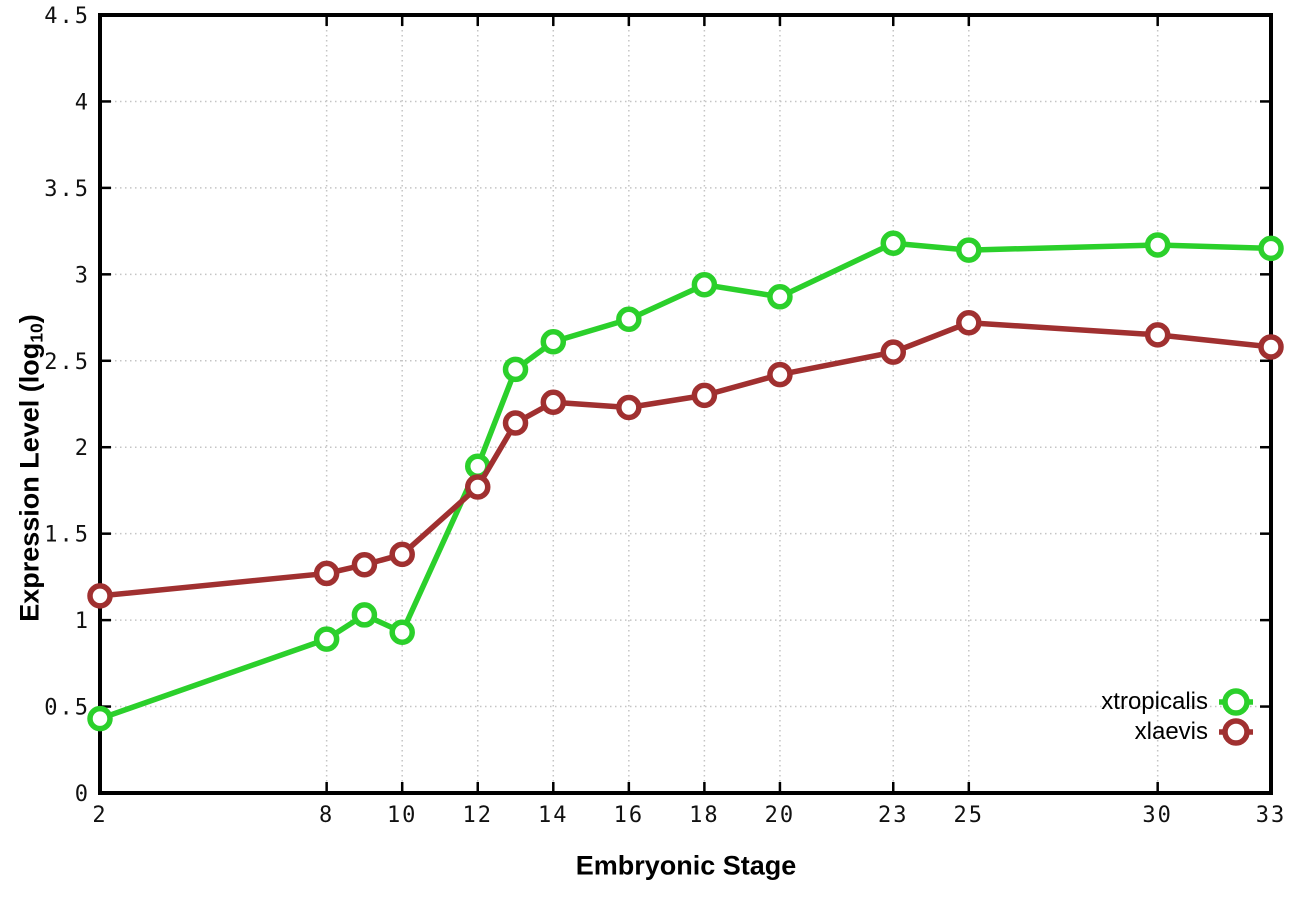 This screenshot has height=907, width=1296. Describe the element at coordinates (704, 815) in the screenshot. I see `x-tick-label: 18` at that location.